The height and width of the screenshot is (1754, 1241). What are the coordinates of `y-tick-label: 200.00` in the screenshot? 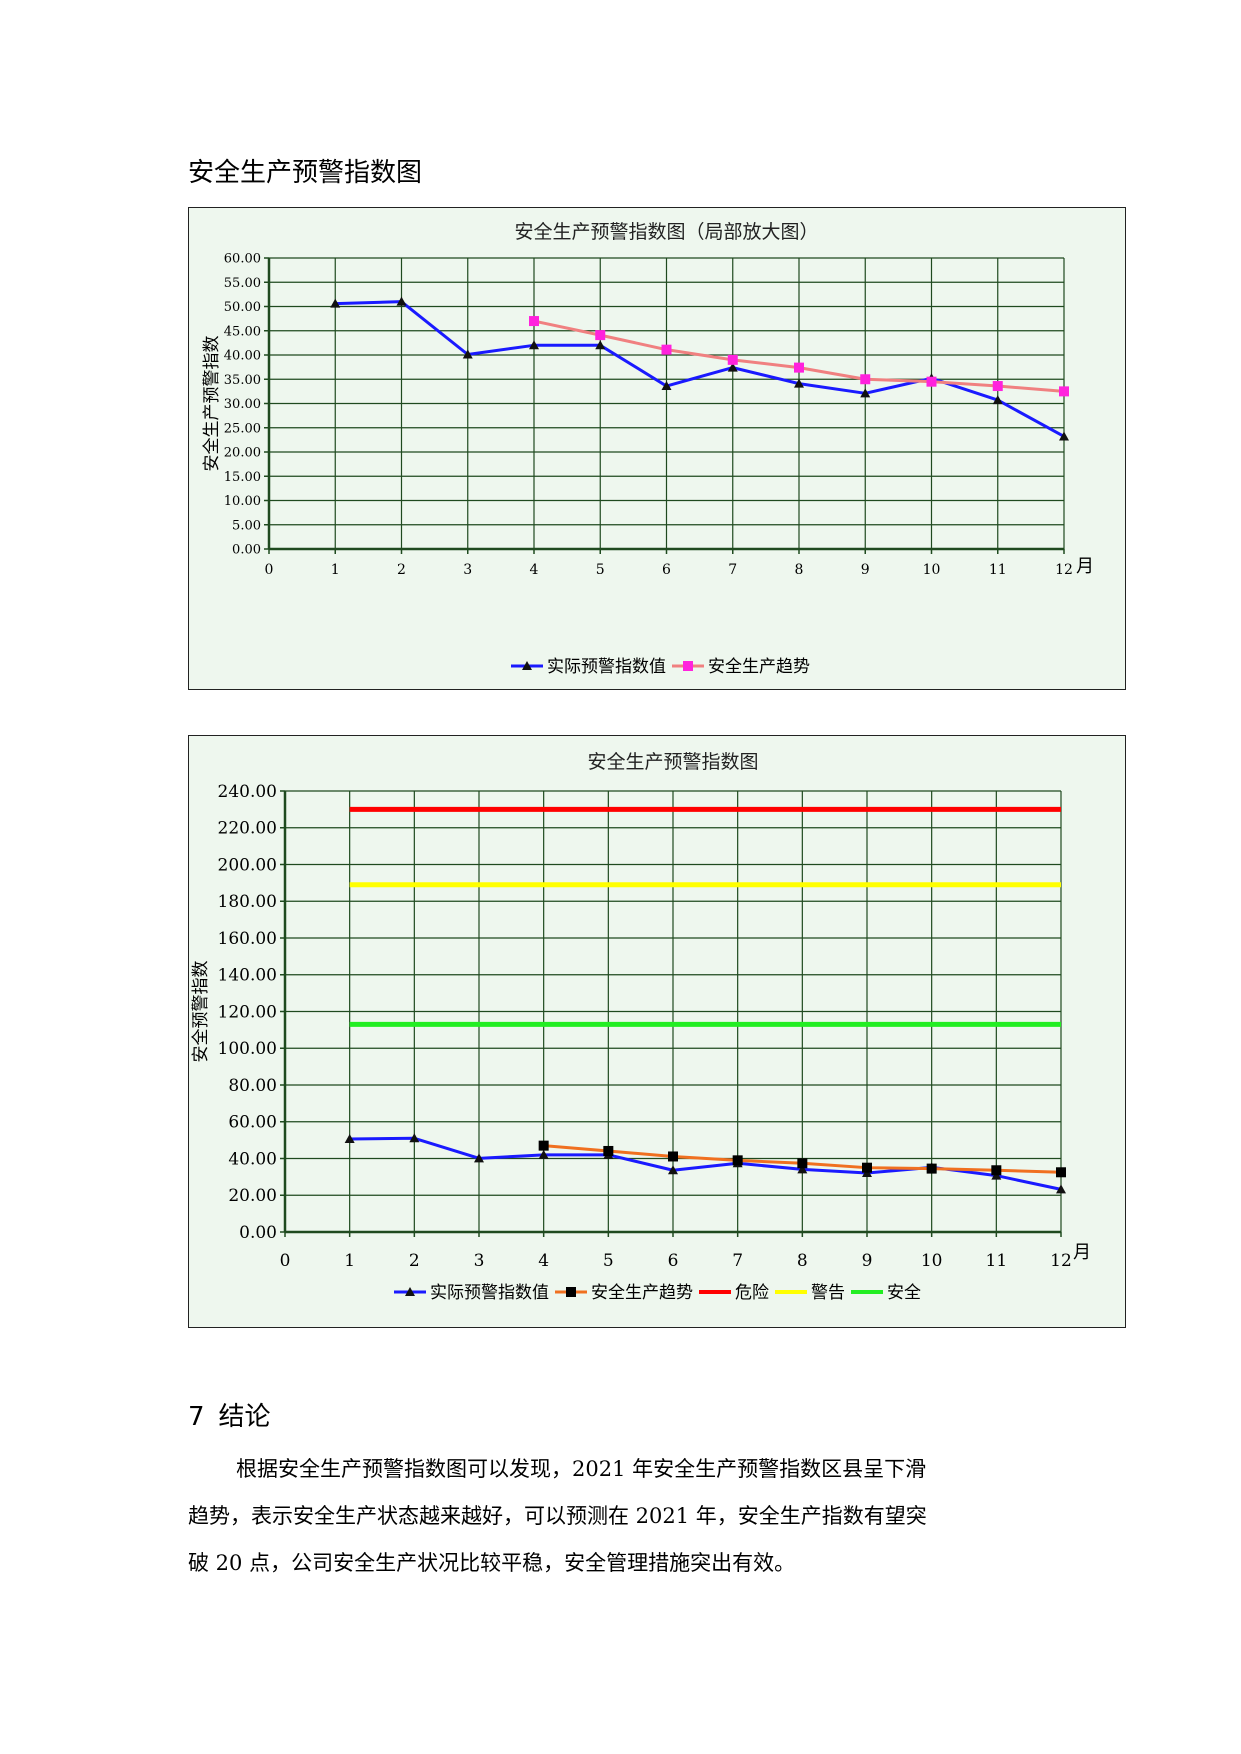 It's located at (247, 865).